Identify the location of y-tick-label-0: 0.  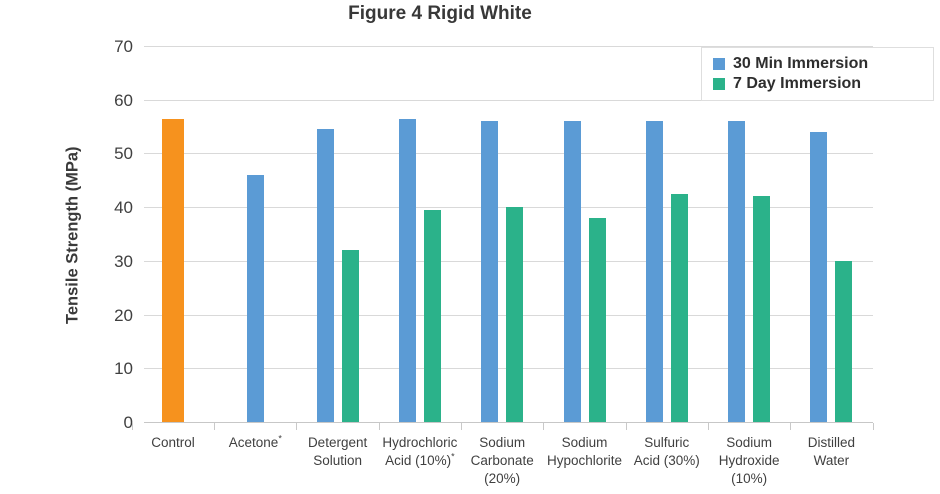
(128, 422).